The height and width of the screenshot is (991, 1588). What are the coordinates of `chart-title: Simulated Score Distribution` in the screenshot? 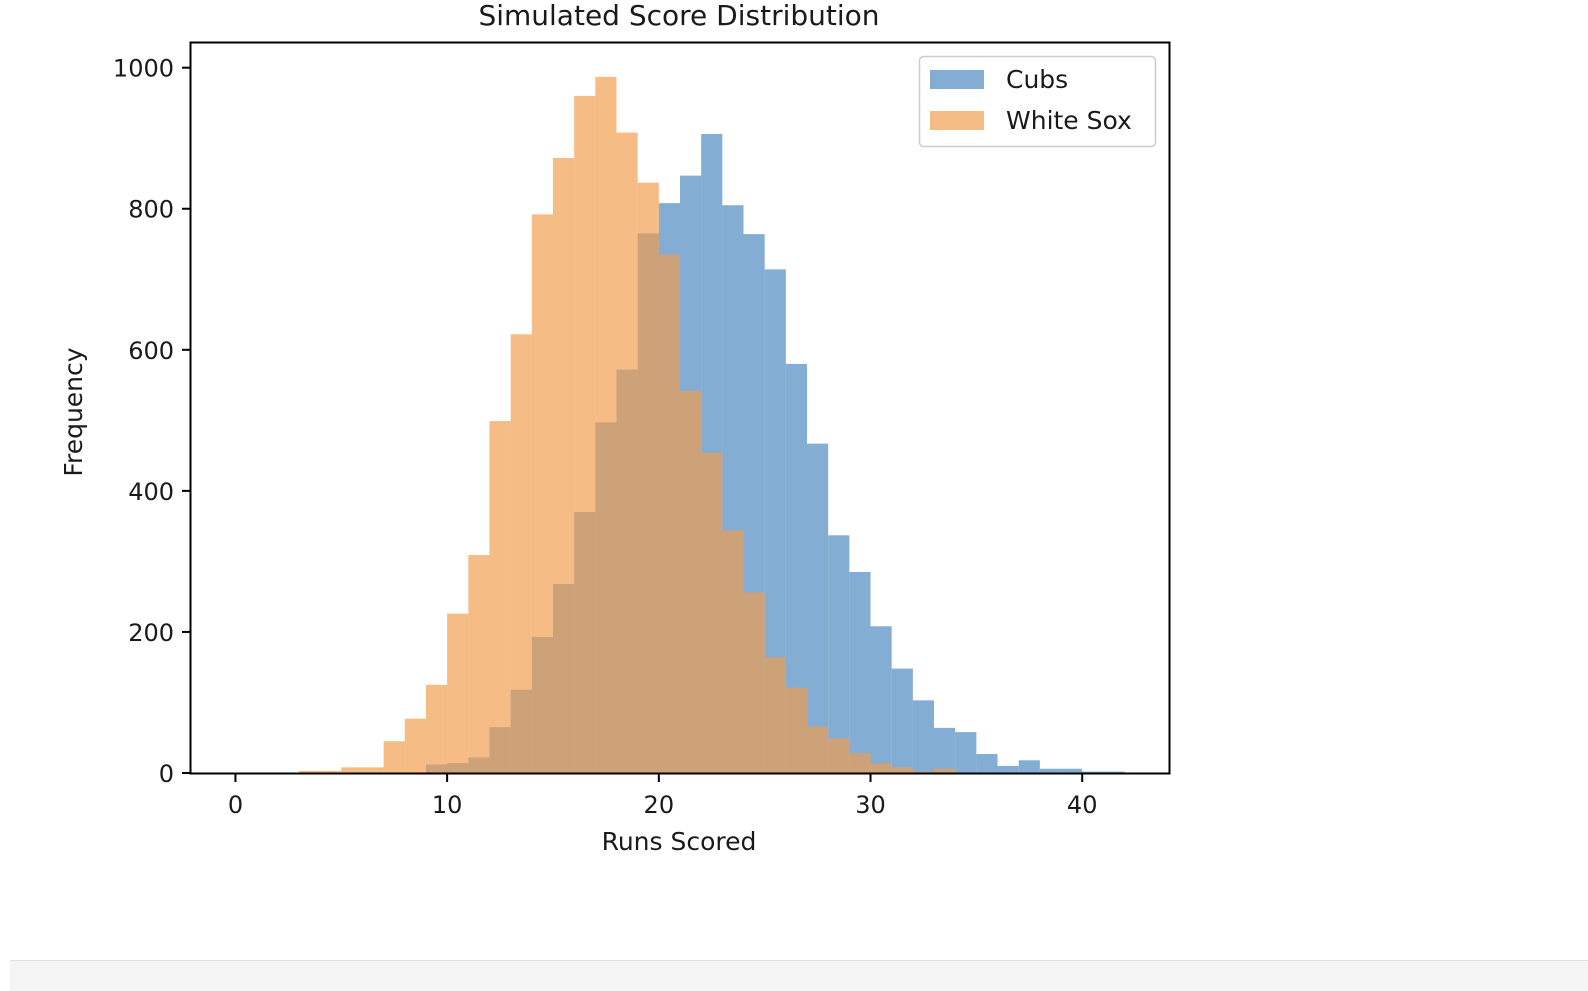 It's located at (678, 16).